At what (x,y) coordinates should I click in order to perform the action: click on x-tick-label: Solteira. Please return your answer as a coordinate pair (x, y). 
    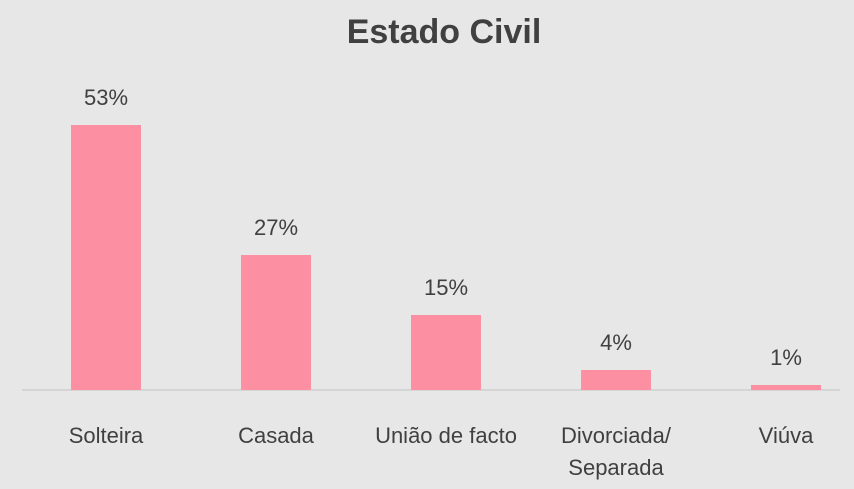
    Looking at the image, I should click on (106, 435).